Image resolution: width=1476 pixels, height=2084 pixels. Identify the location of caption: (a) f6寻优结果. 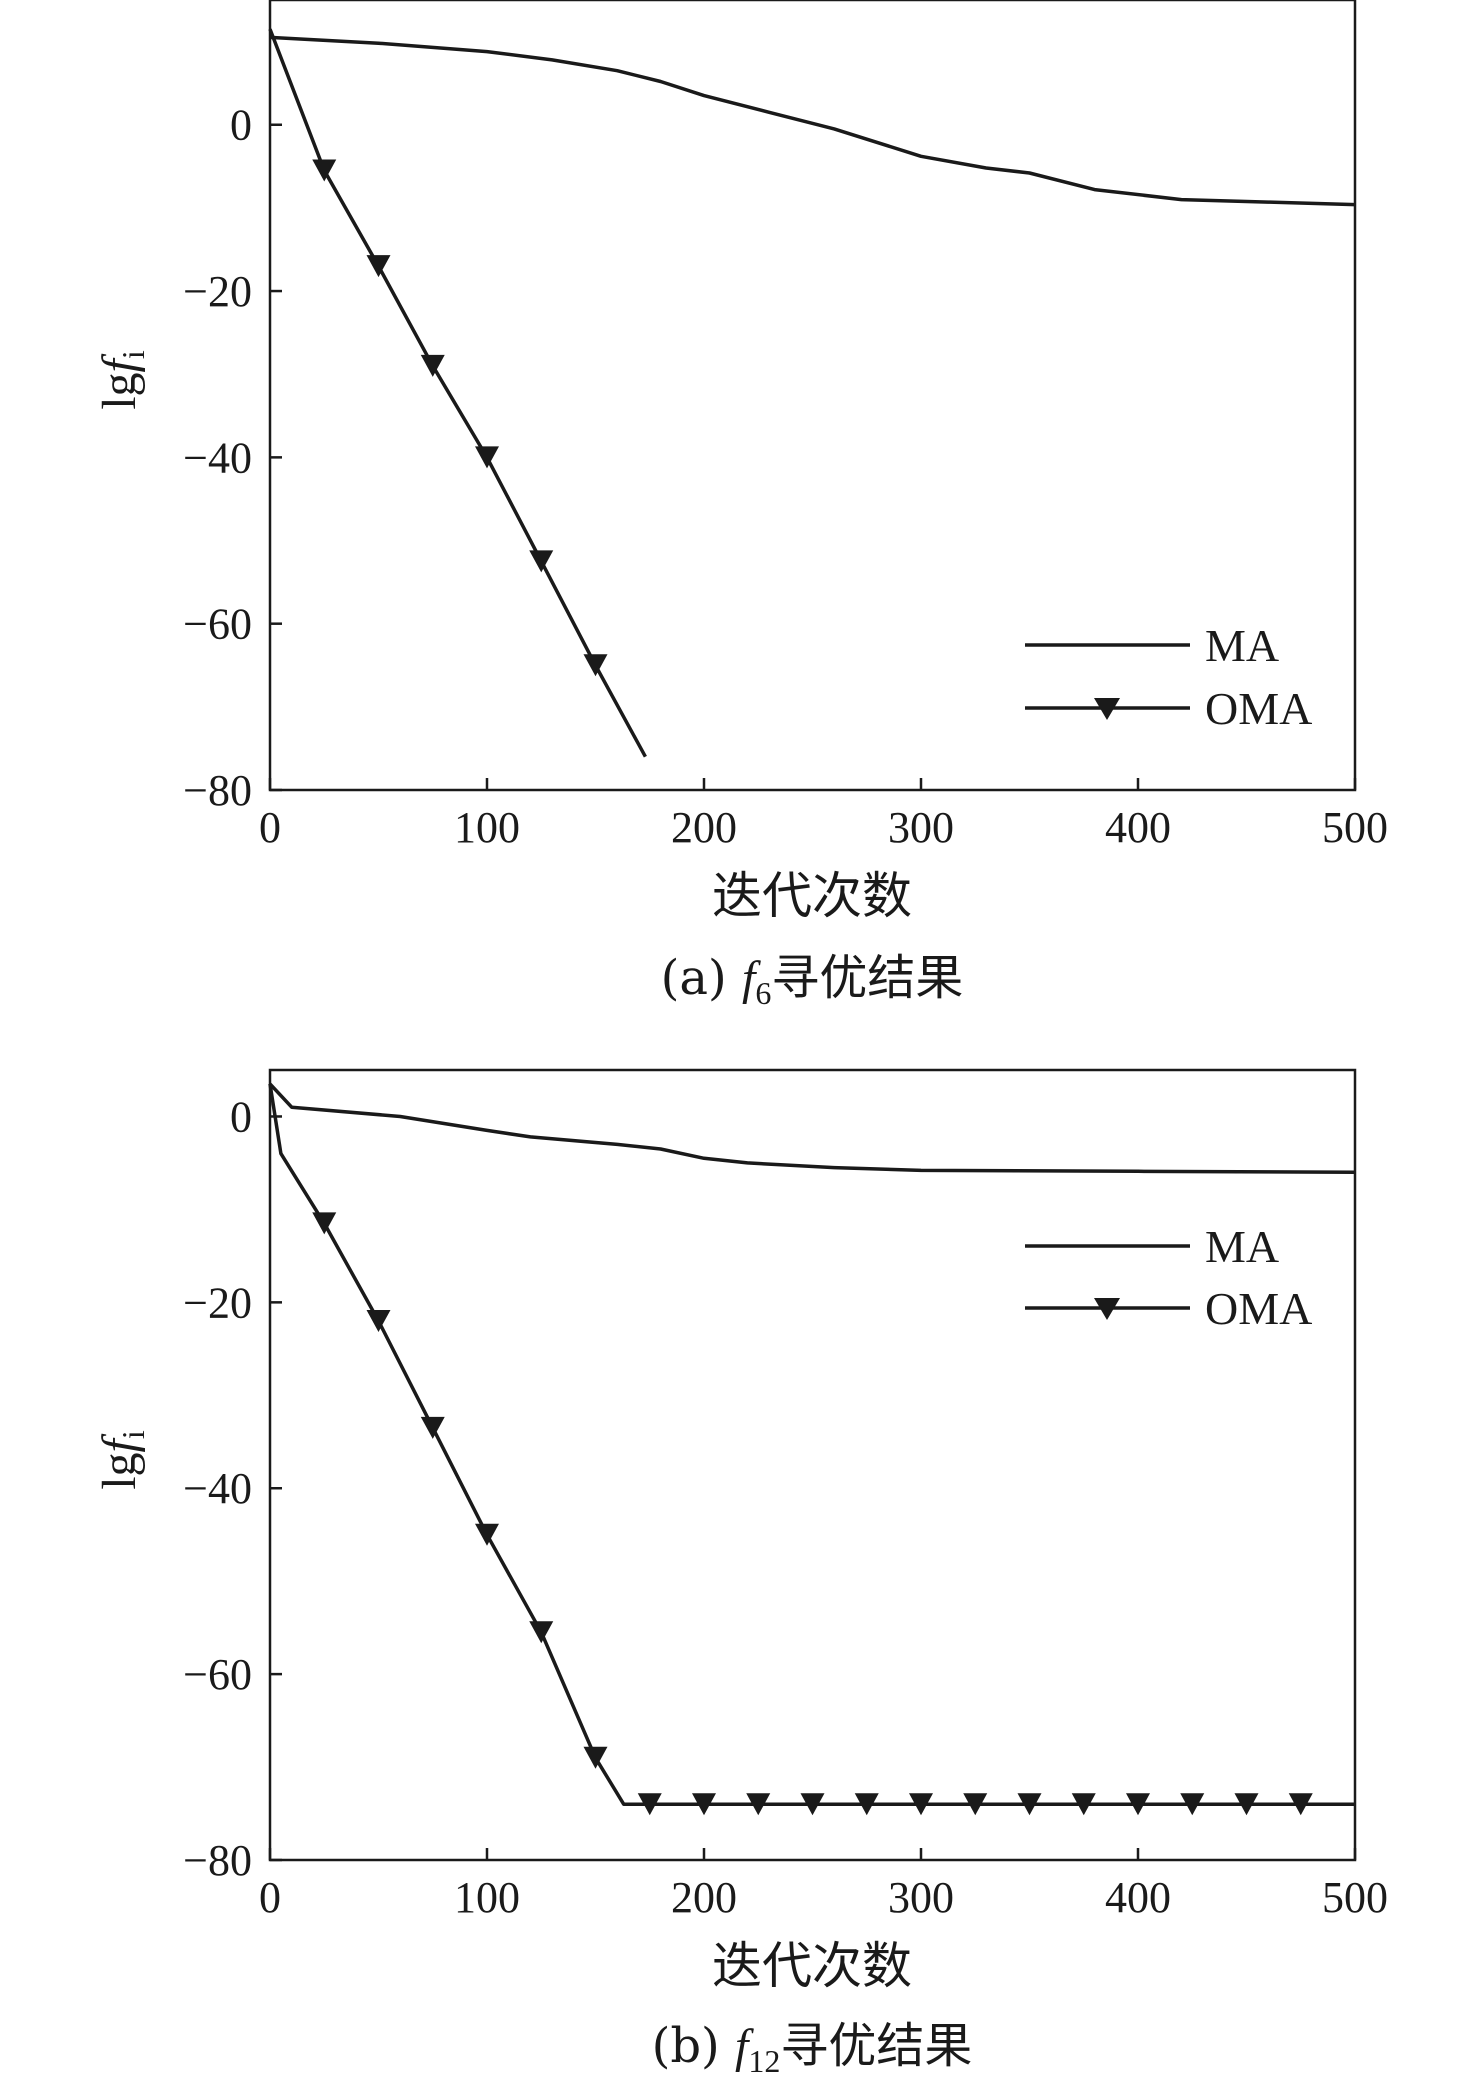
(812, 980).